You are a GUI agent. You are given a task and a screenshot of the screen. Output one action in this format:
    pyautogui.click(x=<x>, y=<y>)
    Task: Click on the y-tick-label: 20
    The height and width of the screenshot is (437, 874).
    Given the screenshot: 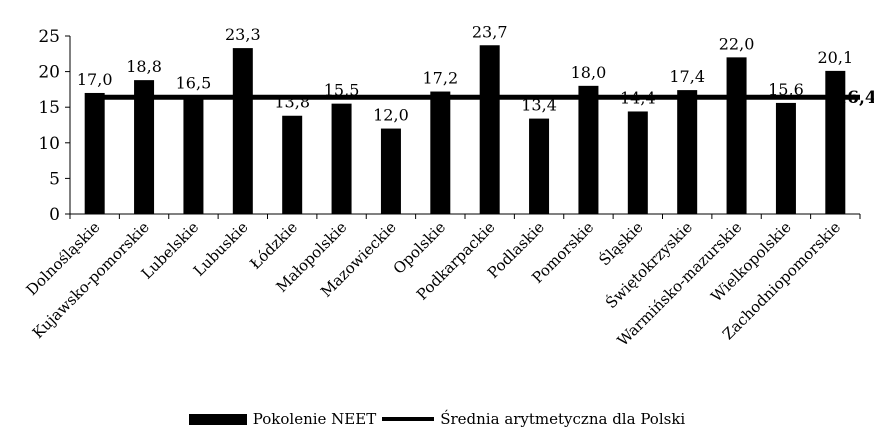 What is the action you would take?
    pyautogui.click(x=49, y=73)
    